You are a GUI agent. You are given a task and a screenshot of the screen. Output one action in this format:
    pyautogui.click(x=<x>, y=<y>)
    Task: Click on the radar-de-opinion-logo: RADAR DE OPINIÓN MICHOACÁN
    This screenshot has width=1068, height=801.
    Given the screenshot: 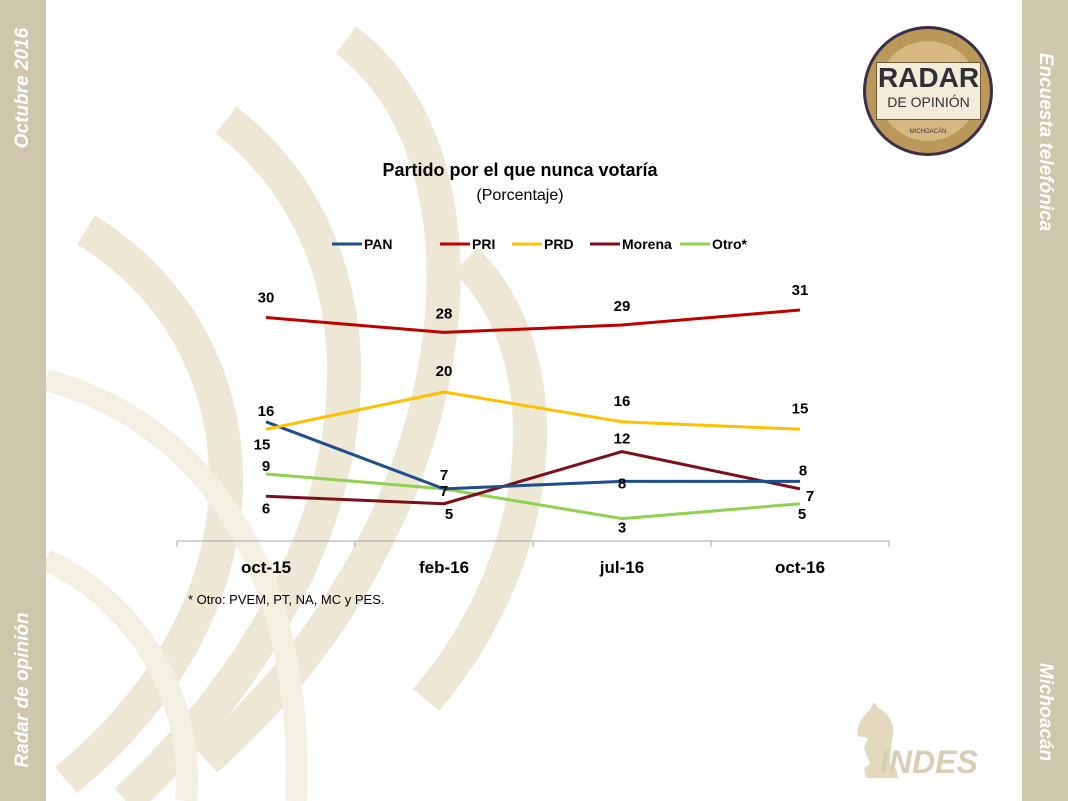 What is the action you would take?
    pyautogui.click(x=928, y=91)
    